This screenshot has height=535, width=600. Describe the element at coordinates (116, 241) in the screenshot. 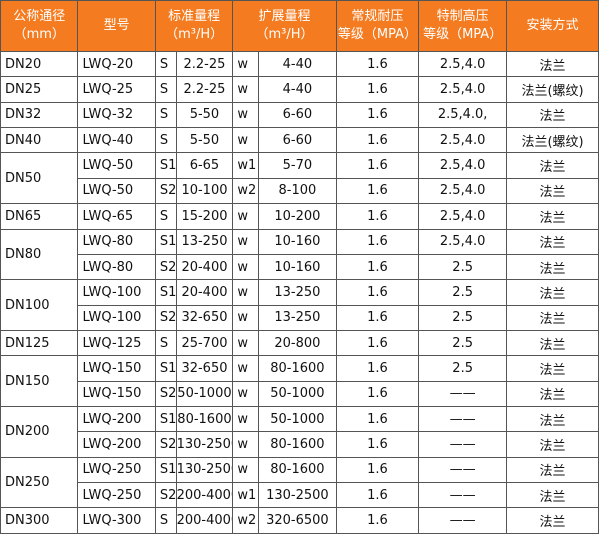

I see `table-cell: LWQ-80` at that location.